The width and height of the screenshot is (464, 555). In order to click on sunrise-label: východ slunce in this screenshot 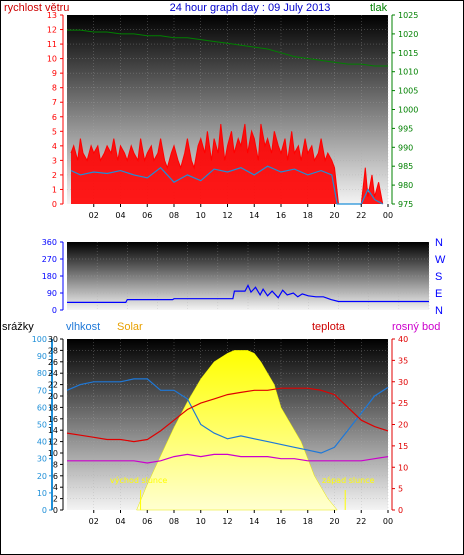, I will do `click(138, 480)`.